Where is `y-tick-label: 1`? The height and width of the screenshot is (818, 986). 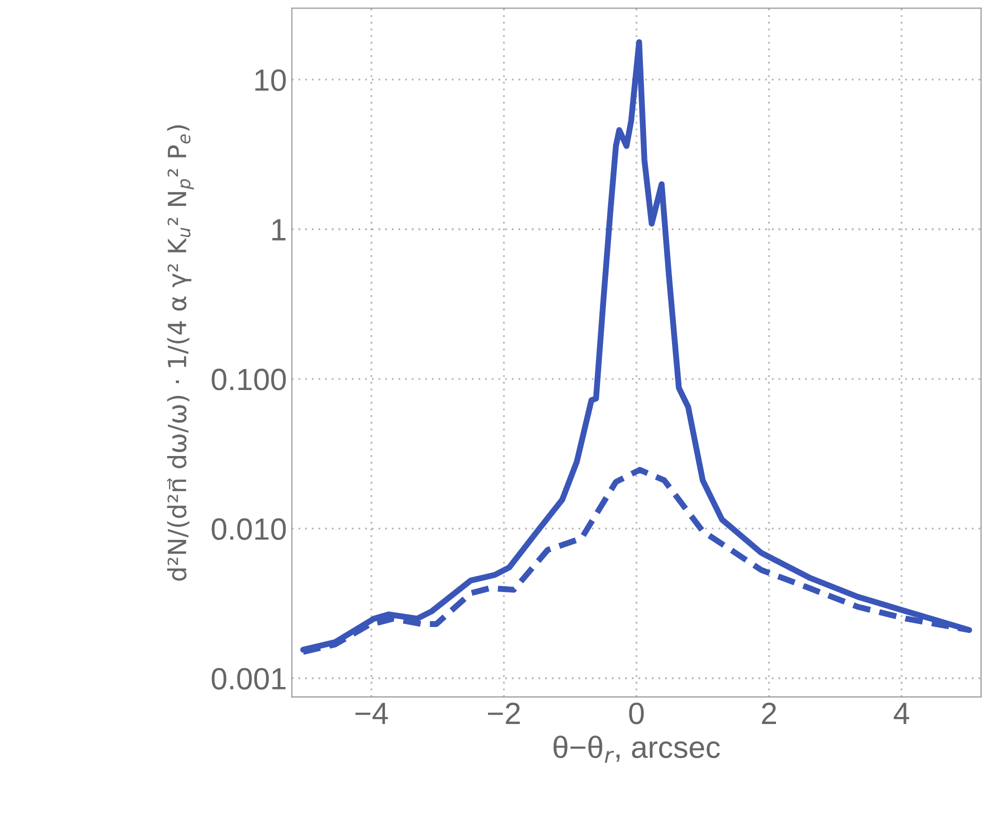 y-tick-label: 1 is located at coordinates (279, 229).